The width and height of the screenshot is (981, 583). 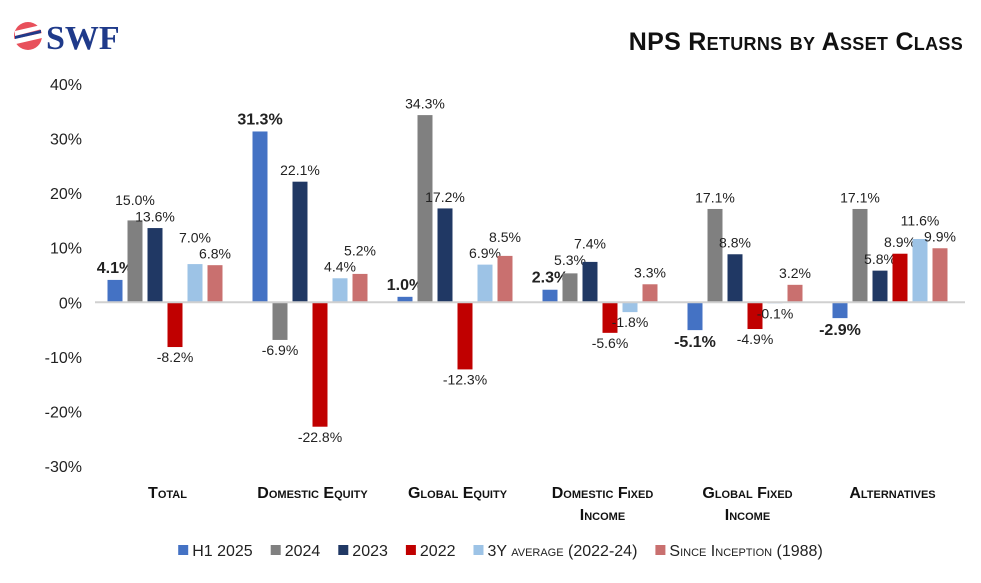 What do you see at coordinates (66, 85) in the screenshot?
I see `y-tick-label: 40%` at bounding box center [66, 85].